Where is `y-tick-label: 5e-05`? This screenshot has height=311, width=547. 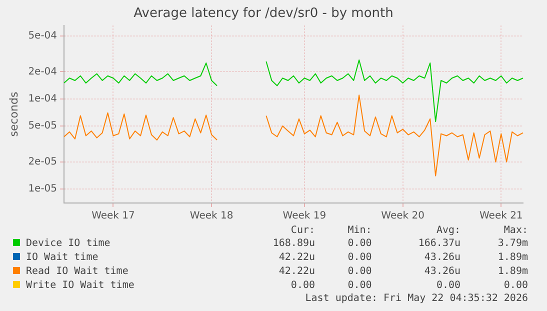 y-tick-label: 5e-05 is located at coordinates (43, 126).